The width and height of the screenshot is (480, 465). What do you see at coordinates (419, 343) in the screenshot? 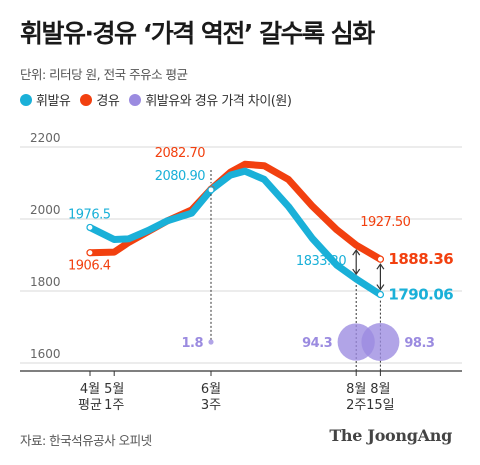
I see `gap-value-label-2: 98.3` at bounding box center [419, 343].